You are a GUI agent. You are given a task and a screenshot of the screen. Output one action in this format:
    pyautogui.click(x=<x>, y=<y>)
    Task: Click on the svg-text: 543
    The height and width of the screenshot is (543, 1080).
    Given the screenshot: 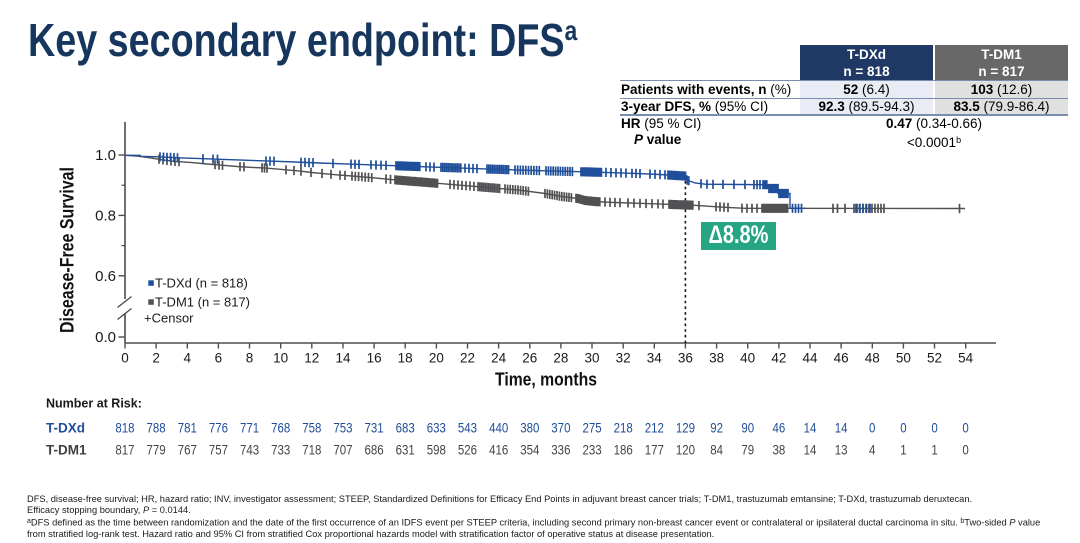 What is the action you would take?
    pyautogui.click(x=467, y=427)
    